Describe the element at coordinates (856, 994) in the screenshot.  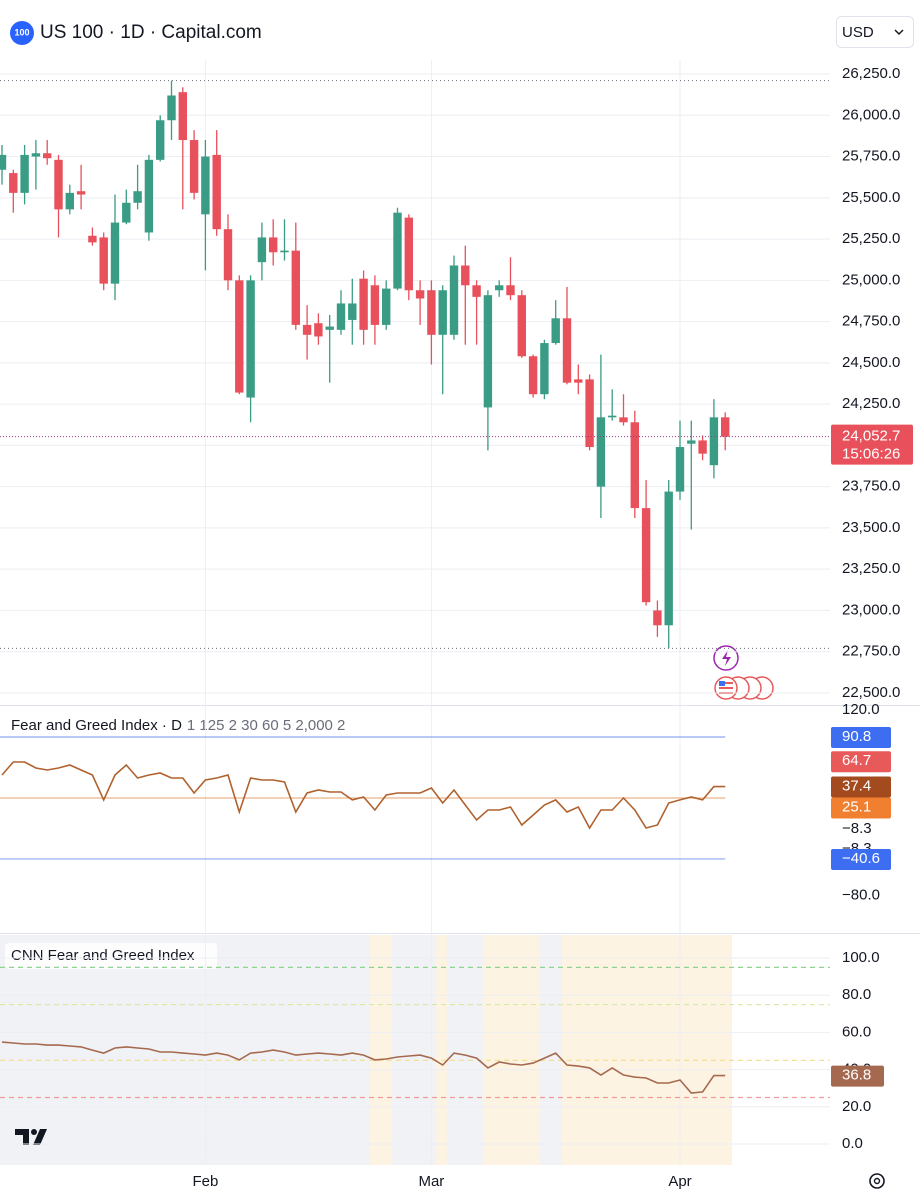
I see `y-tick-label: 80.0` at that location.